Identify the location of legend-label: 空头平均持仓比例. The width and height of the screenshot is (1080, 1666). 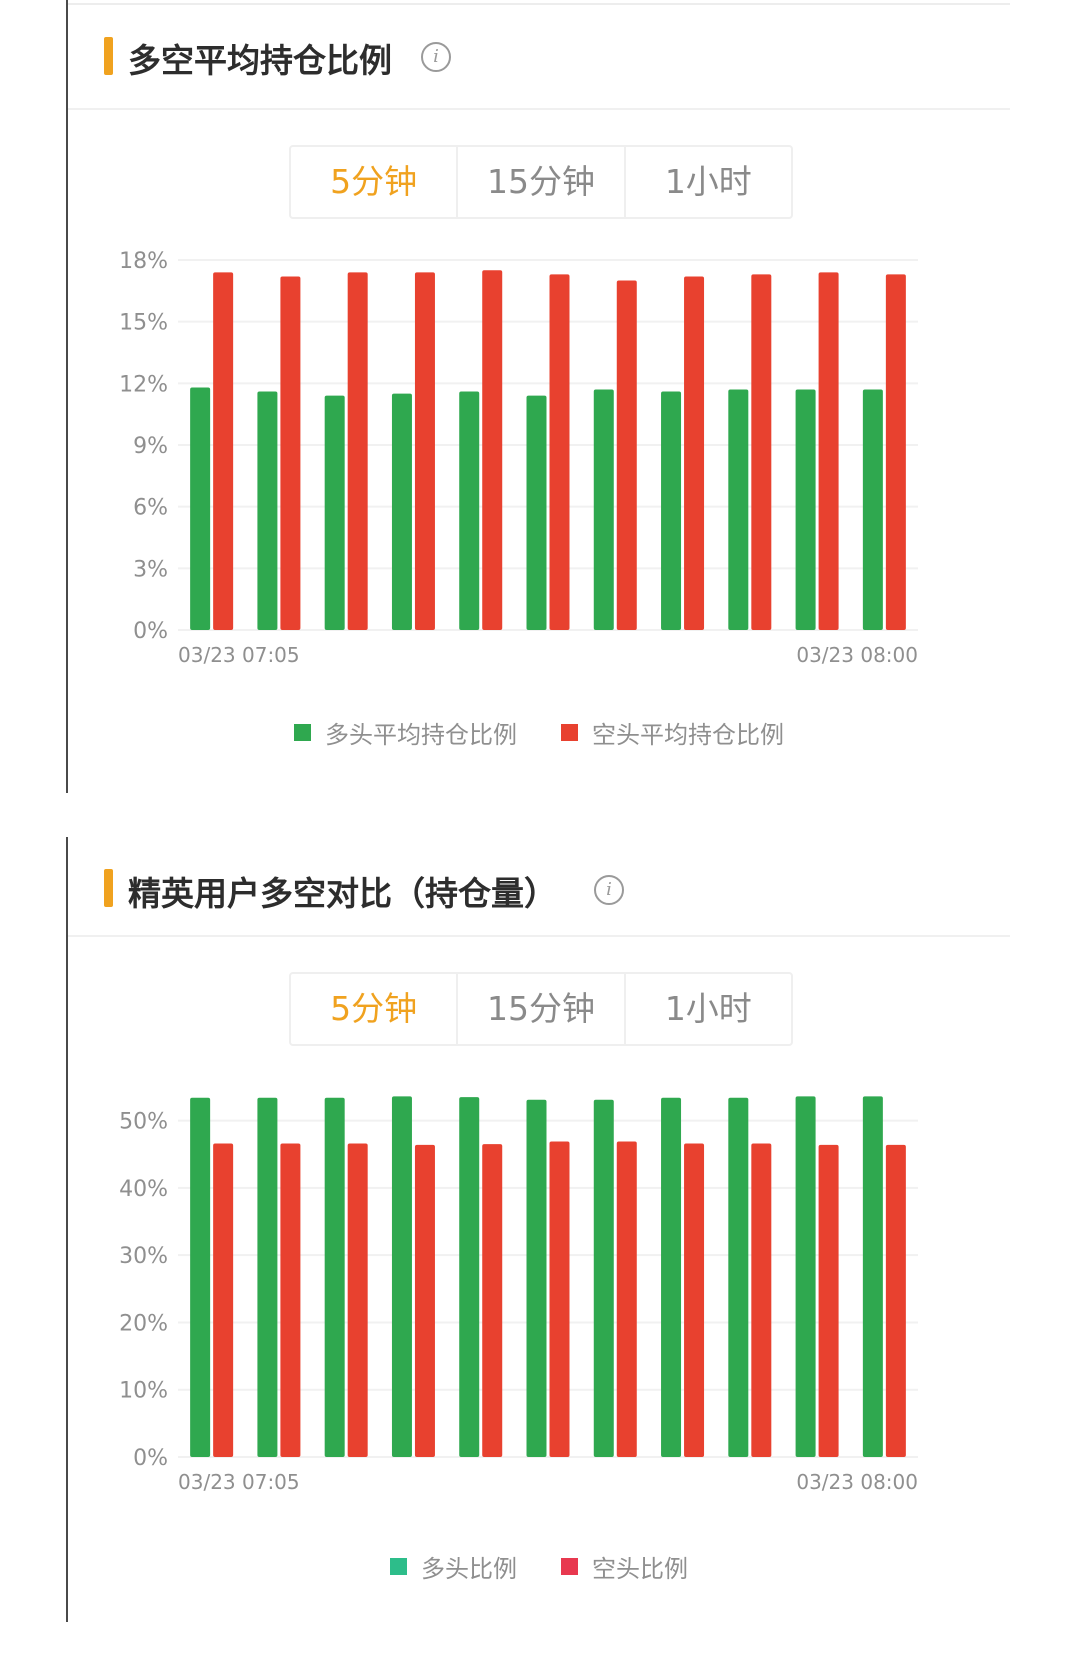
(688, 735).